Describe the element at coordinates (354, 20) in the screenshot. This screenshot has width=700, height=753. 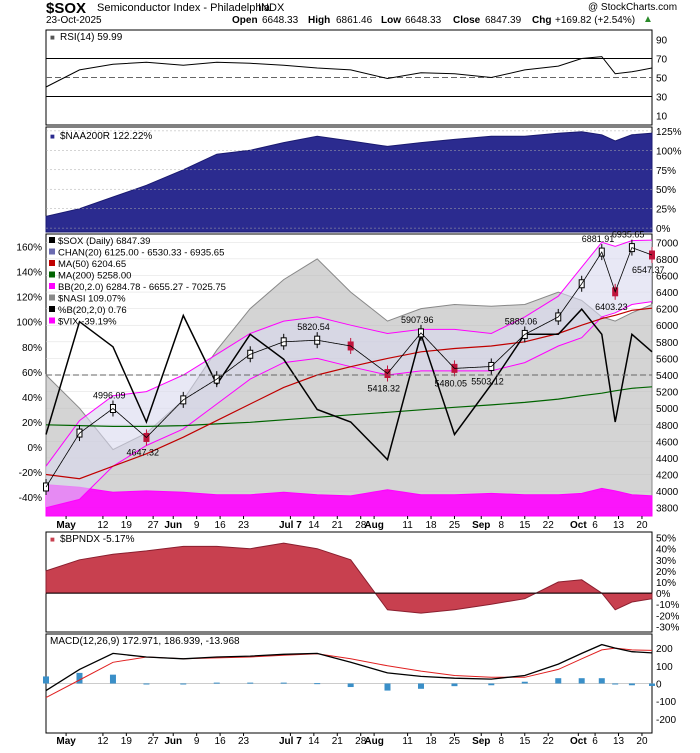
I see `high-value: 6861.46` at that location.